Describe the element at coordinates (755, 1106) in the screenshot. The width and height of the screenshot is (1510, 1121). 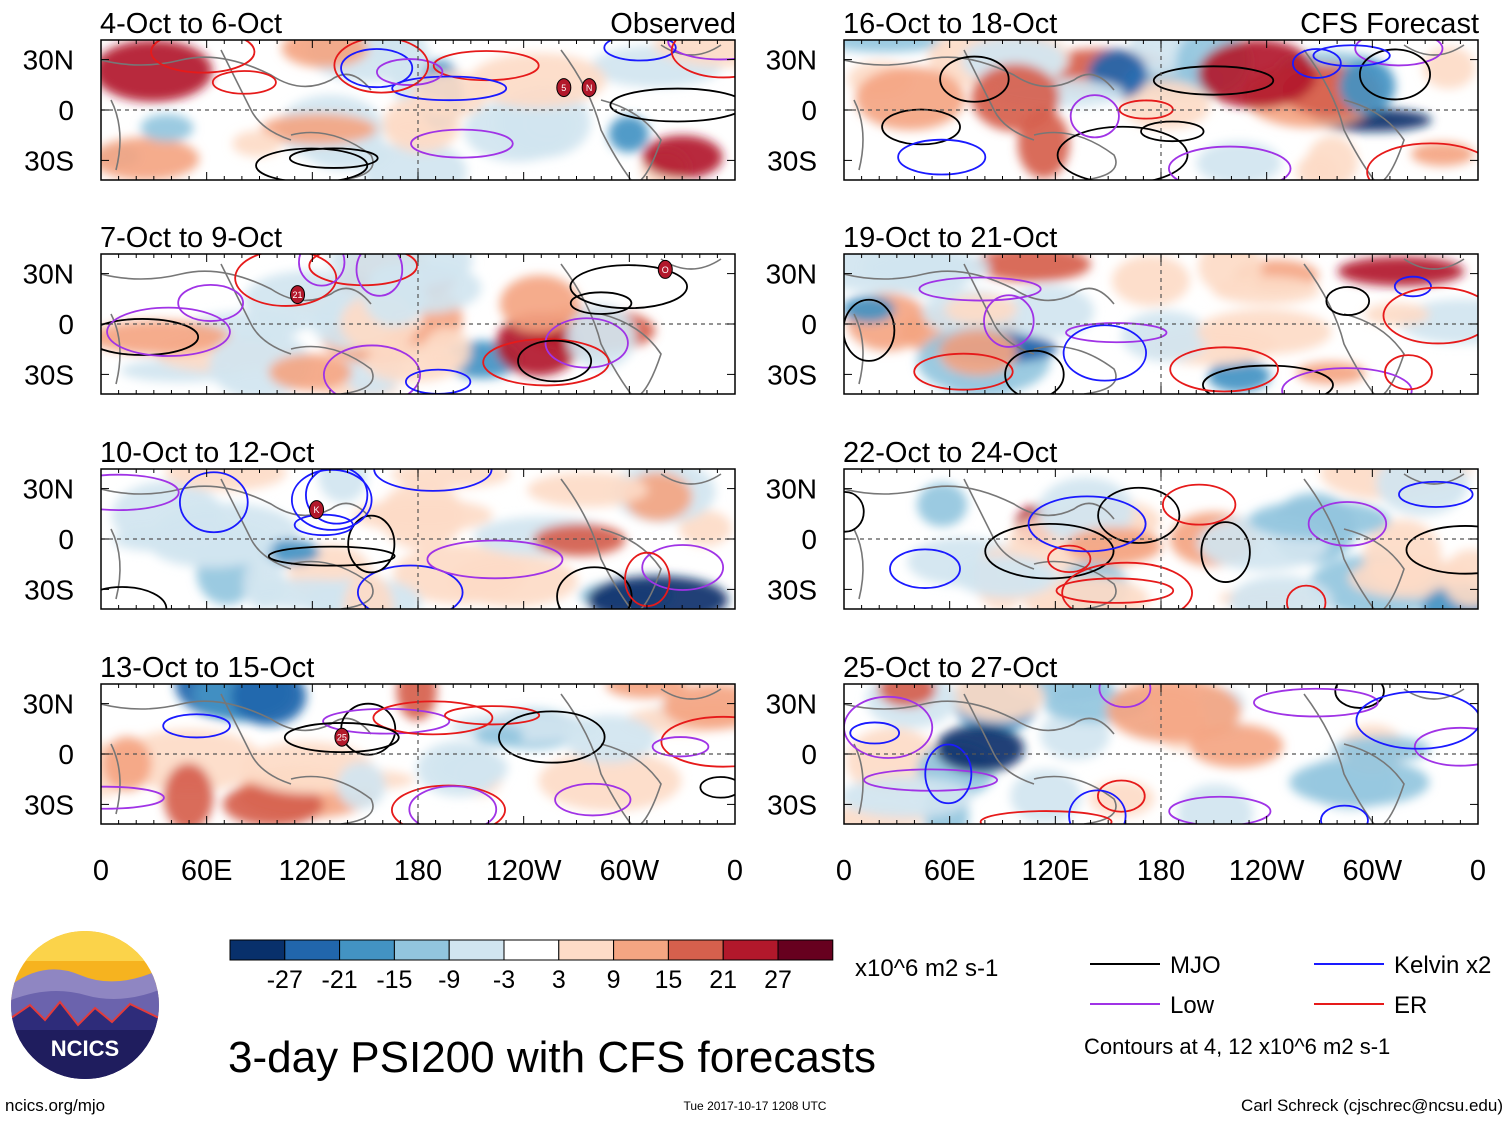
I see `footer-timestamp: Tue 2017-10-17 1208 UTC` at that location.